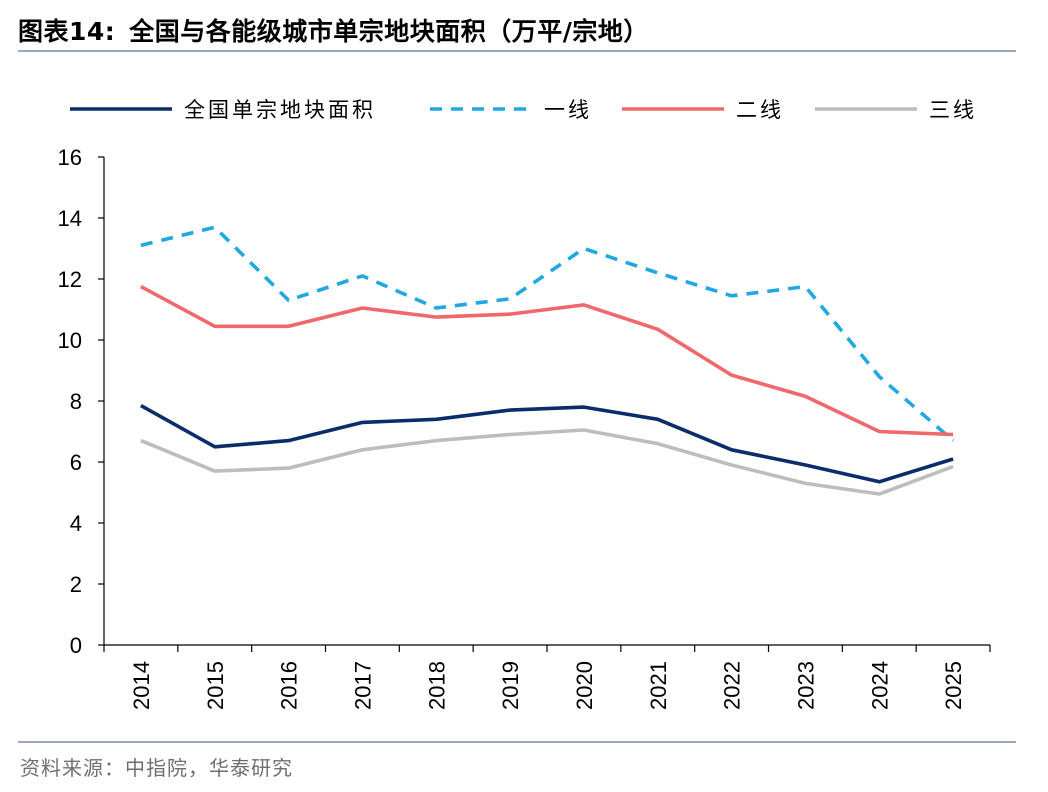 This screenshot has height=792, width=1048. I want to click on legend-label-3: 二线, so click(760, 110).